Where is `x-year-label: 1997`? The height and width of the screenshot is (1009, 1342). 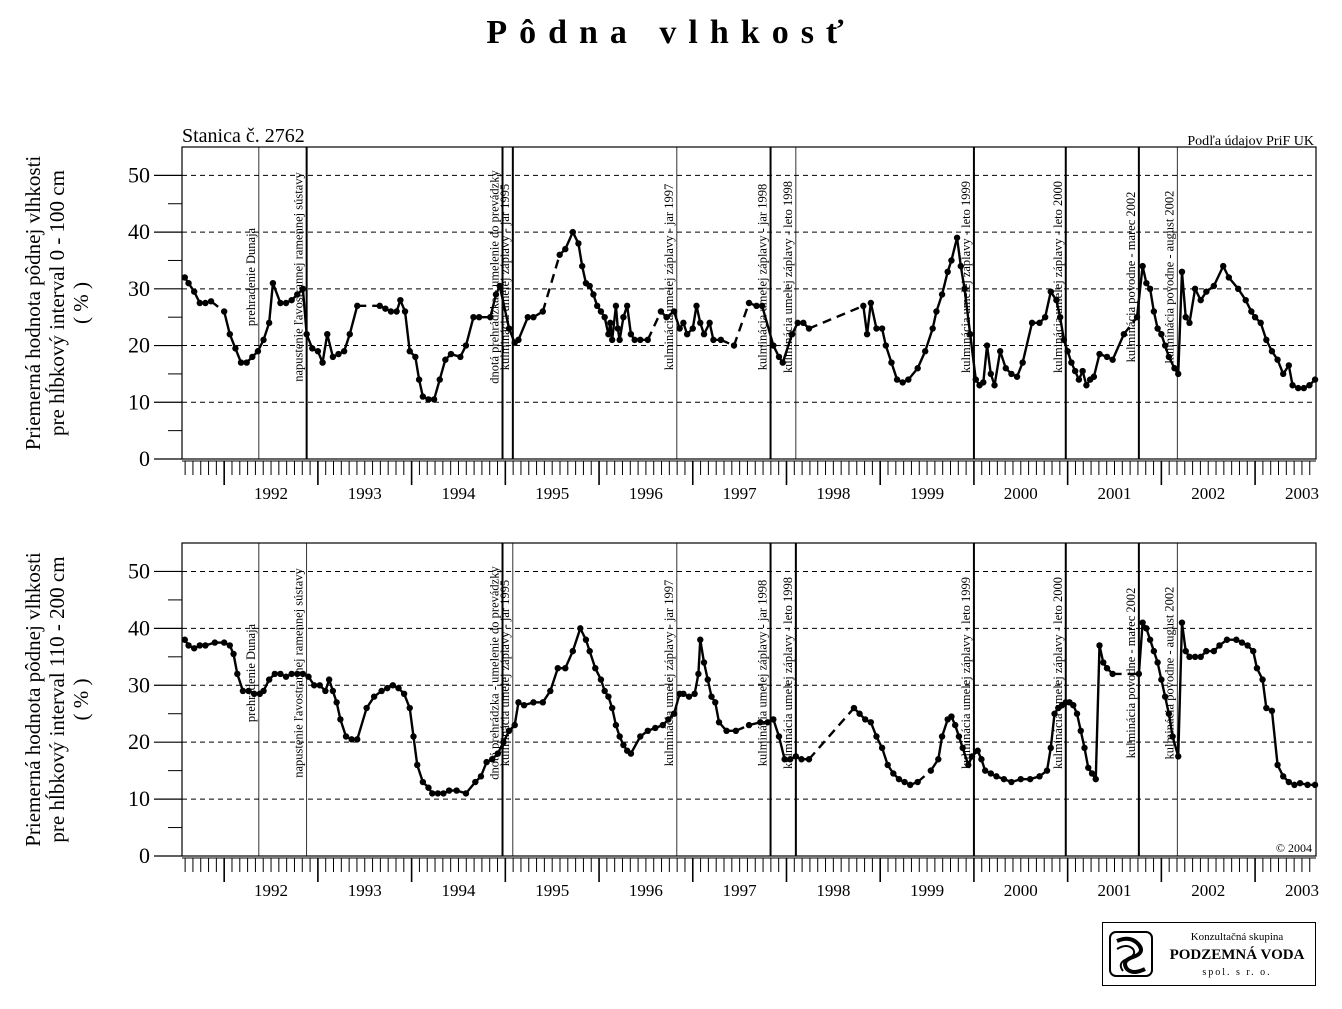 x-year-label: 1997 is located at coordinates (740, 890).